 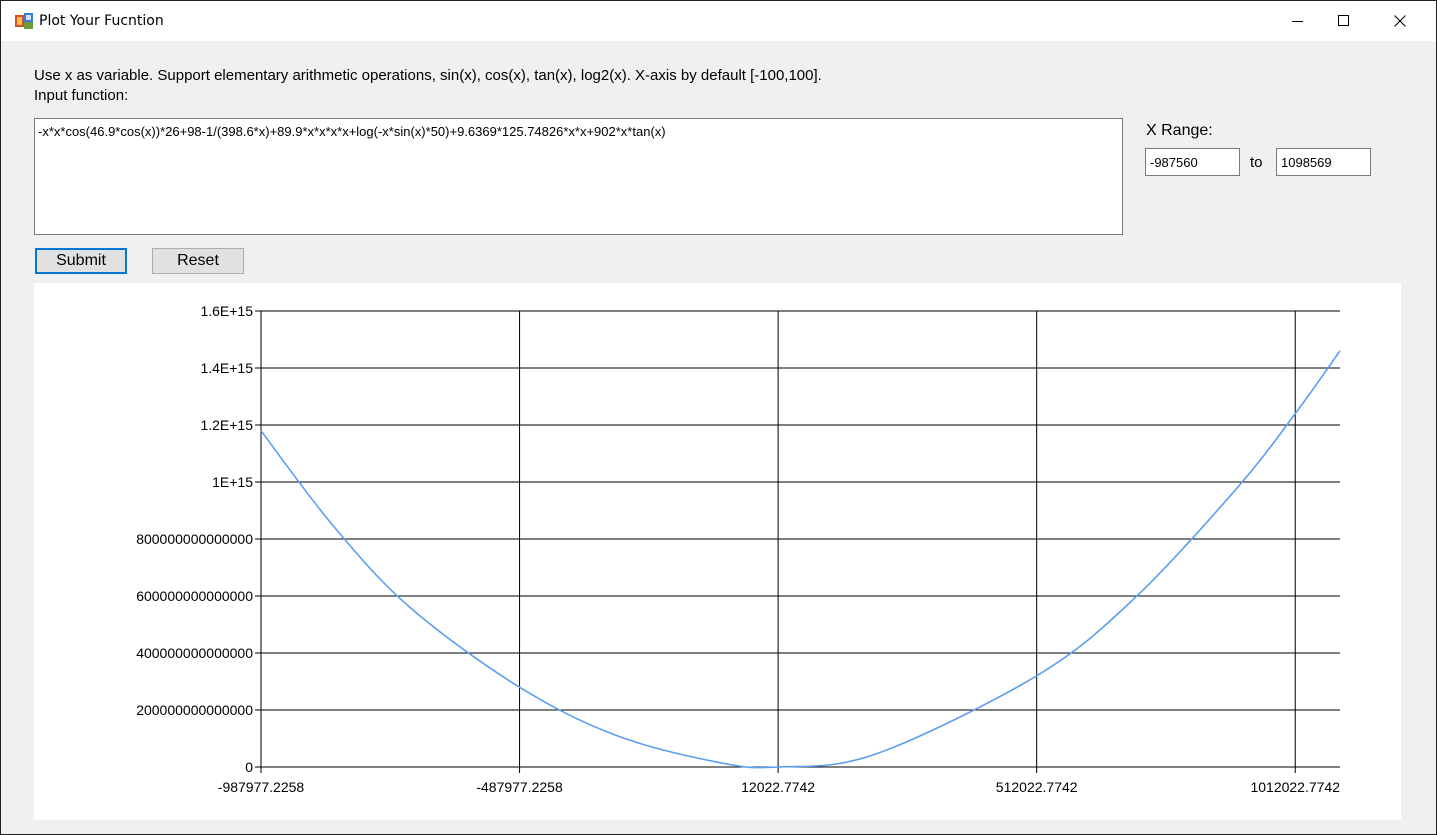 What do you see at coordinates (24, 21) in the screenshot?
I see `app-icon` at bounding box center [24, 21].